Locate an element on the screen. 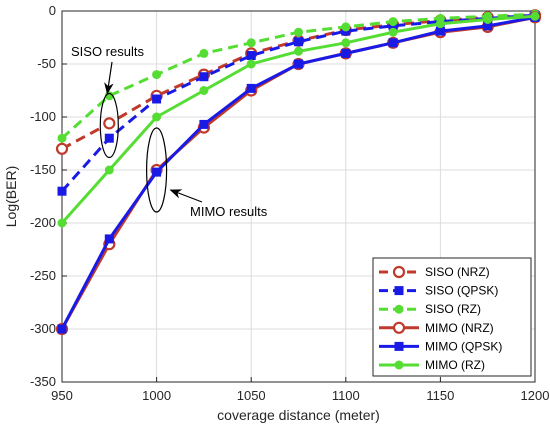 Image resolution: width=550 pixels, height=432 pixels. annotations: SISO results MIMO results is located at coordinates (169, 131).